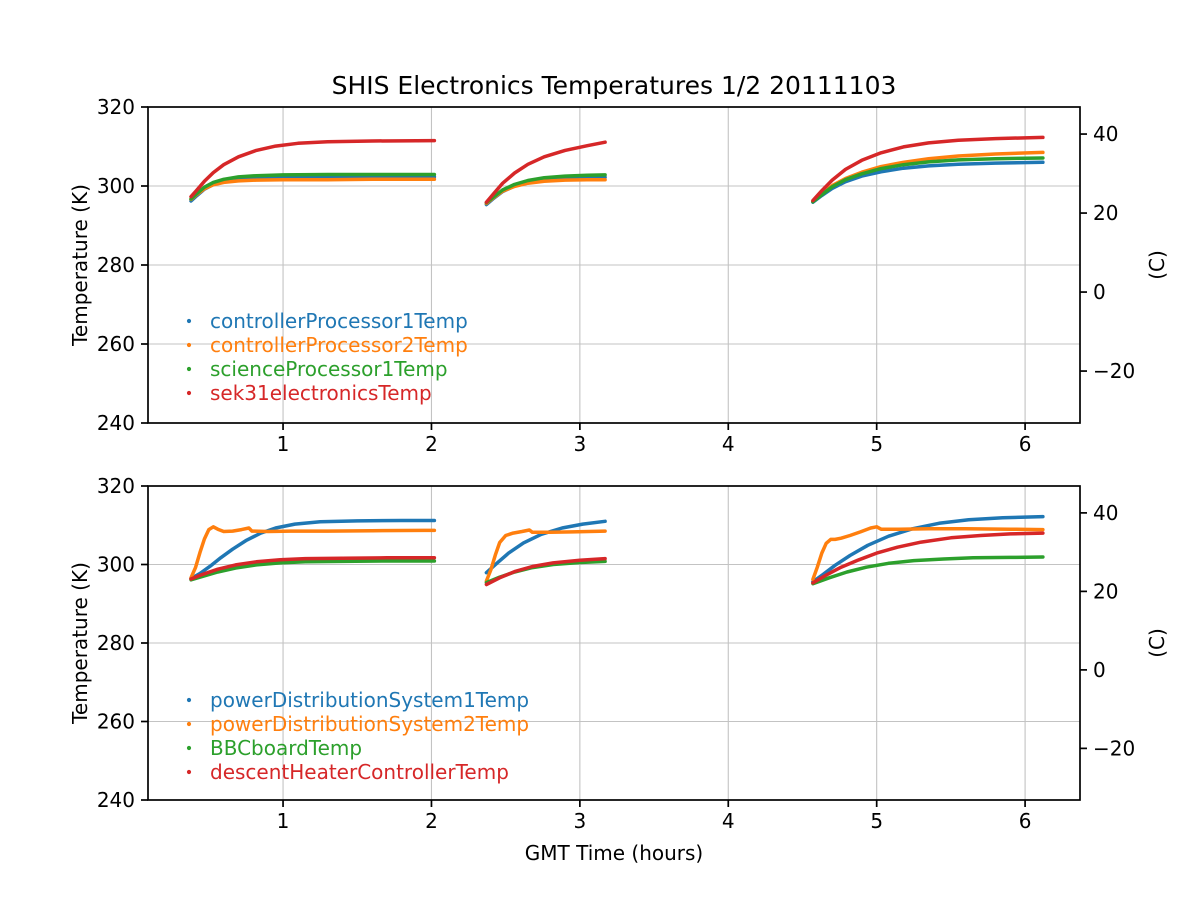 Image resolution: width=1200 pixels, height=900 pixels. I want to click on series-line-controllerProcessor2Temp, so click(313, 189).